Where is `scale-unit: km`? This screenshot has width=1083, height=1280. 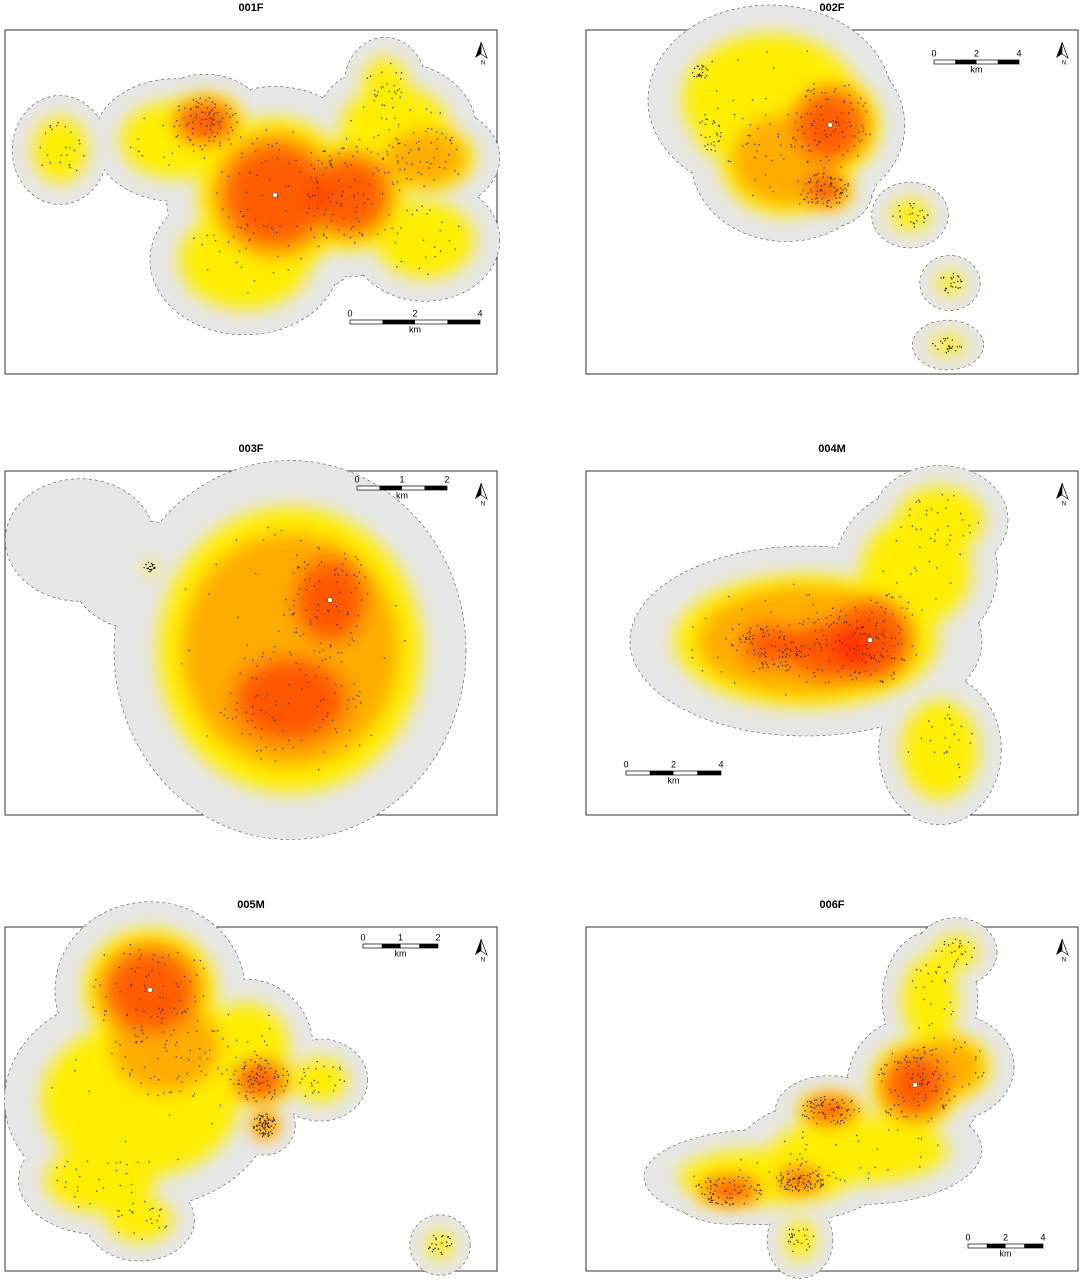
scale-unit: km is located at coordinates (977, 69).